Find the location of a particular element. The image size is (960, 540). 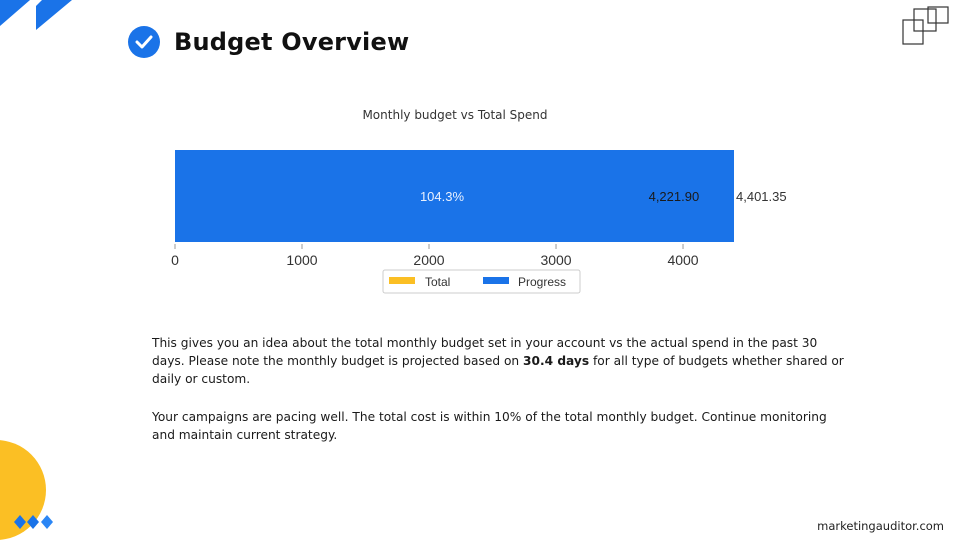

x-tick-label: 1000 is located at coordinates (301, 260).